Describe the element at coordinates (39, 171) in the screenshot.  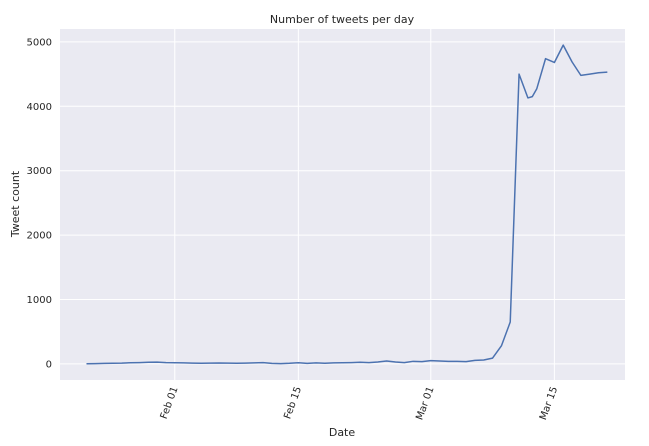
I see `y-tick-label: 3000` at that location.